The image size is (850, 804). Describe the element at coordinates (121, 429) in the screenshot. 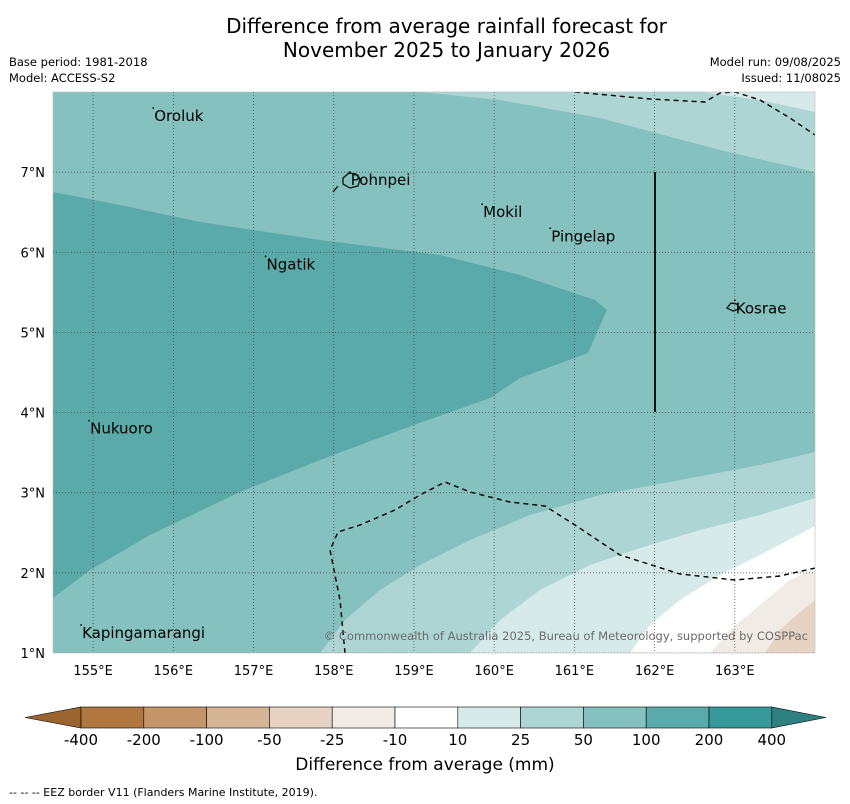

I see `place-label: Nukuoro` at that location.